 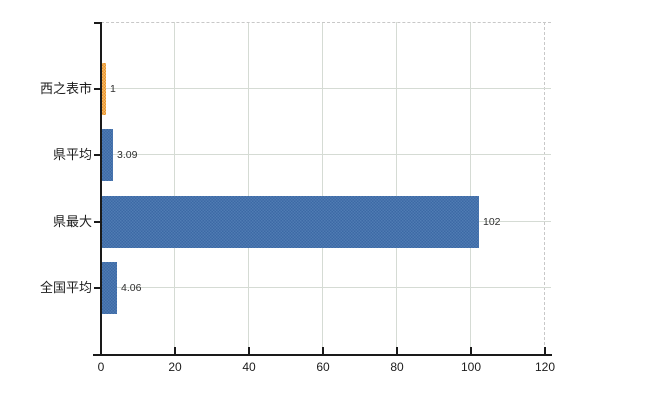 What do you see at coordinates (101, 367) in the screenshot?
I see `x-tick-label: 0` at bounding box center [101, 367].